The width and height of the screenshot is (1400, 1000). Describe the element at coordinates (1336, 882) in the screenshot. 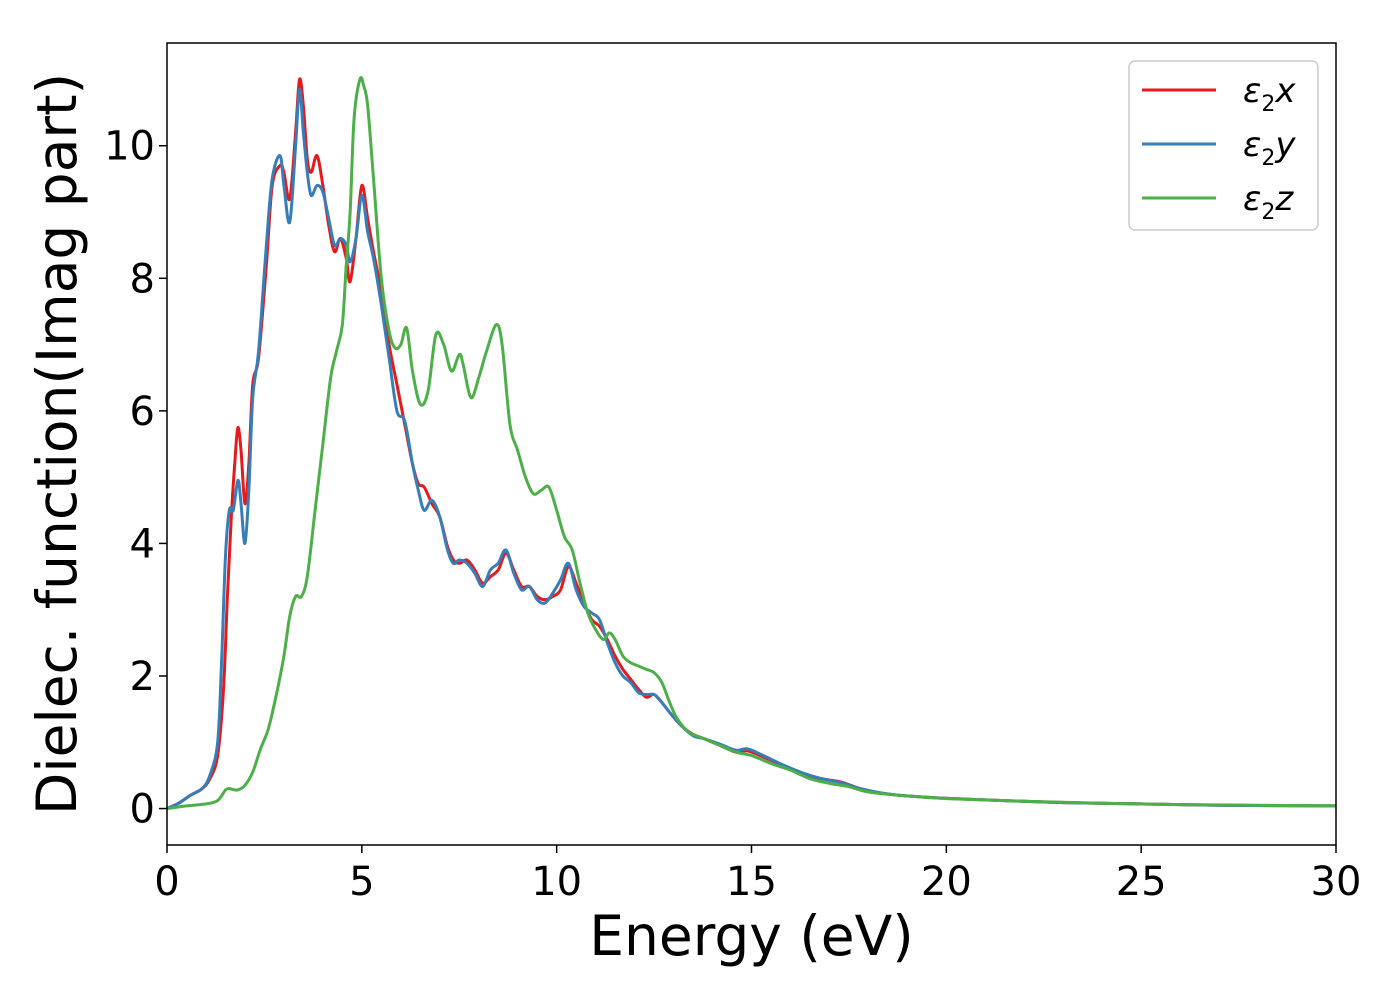

I see `x-tick-label: 30` at that location.